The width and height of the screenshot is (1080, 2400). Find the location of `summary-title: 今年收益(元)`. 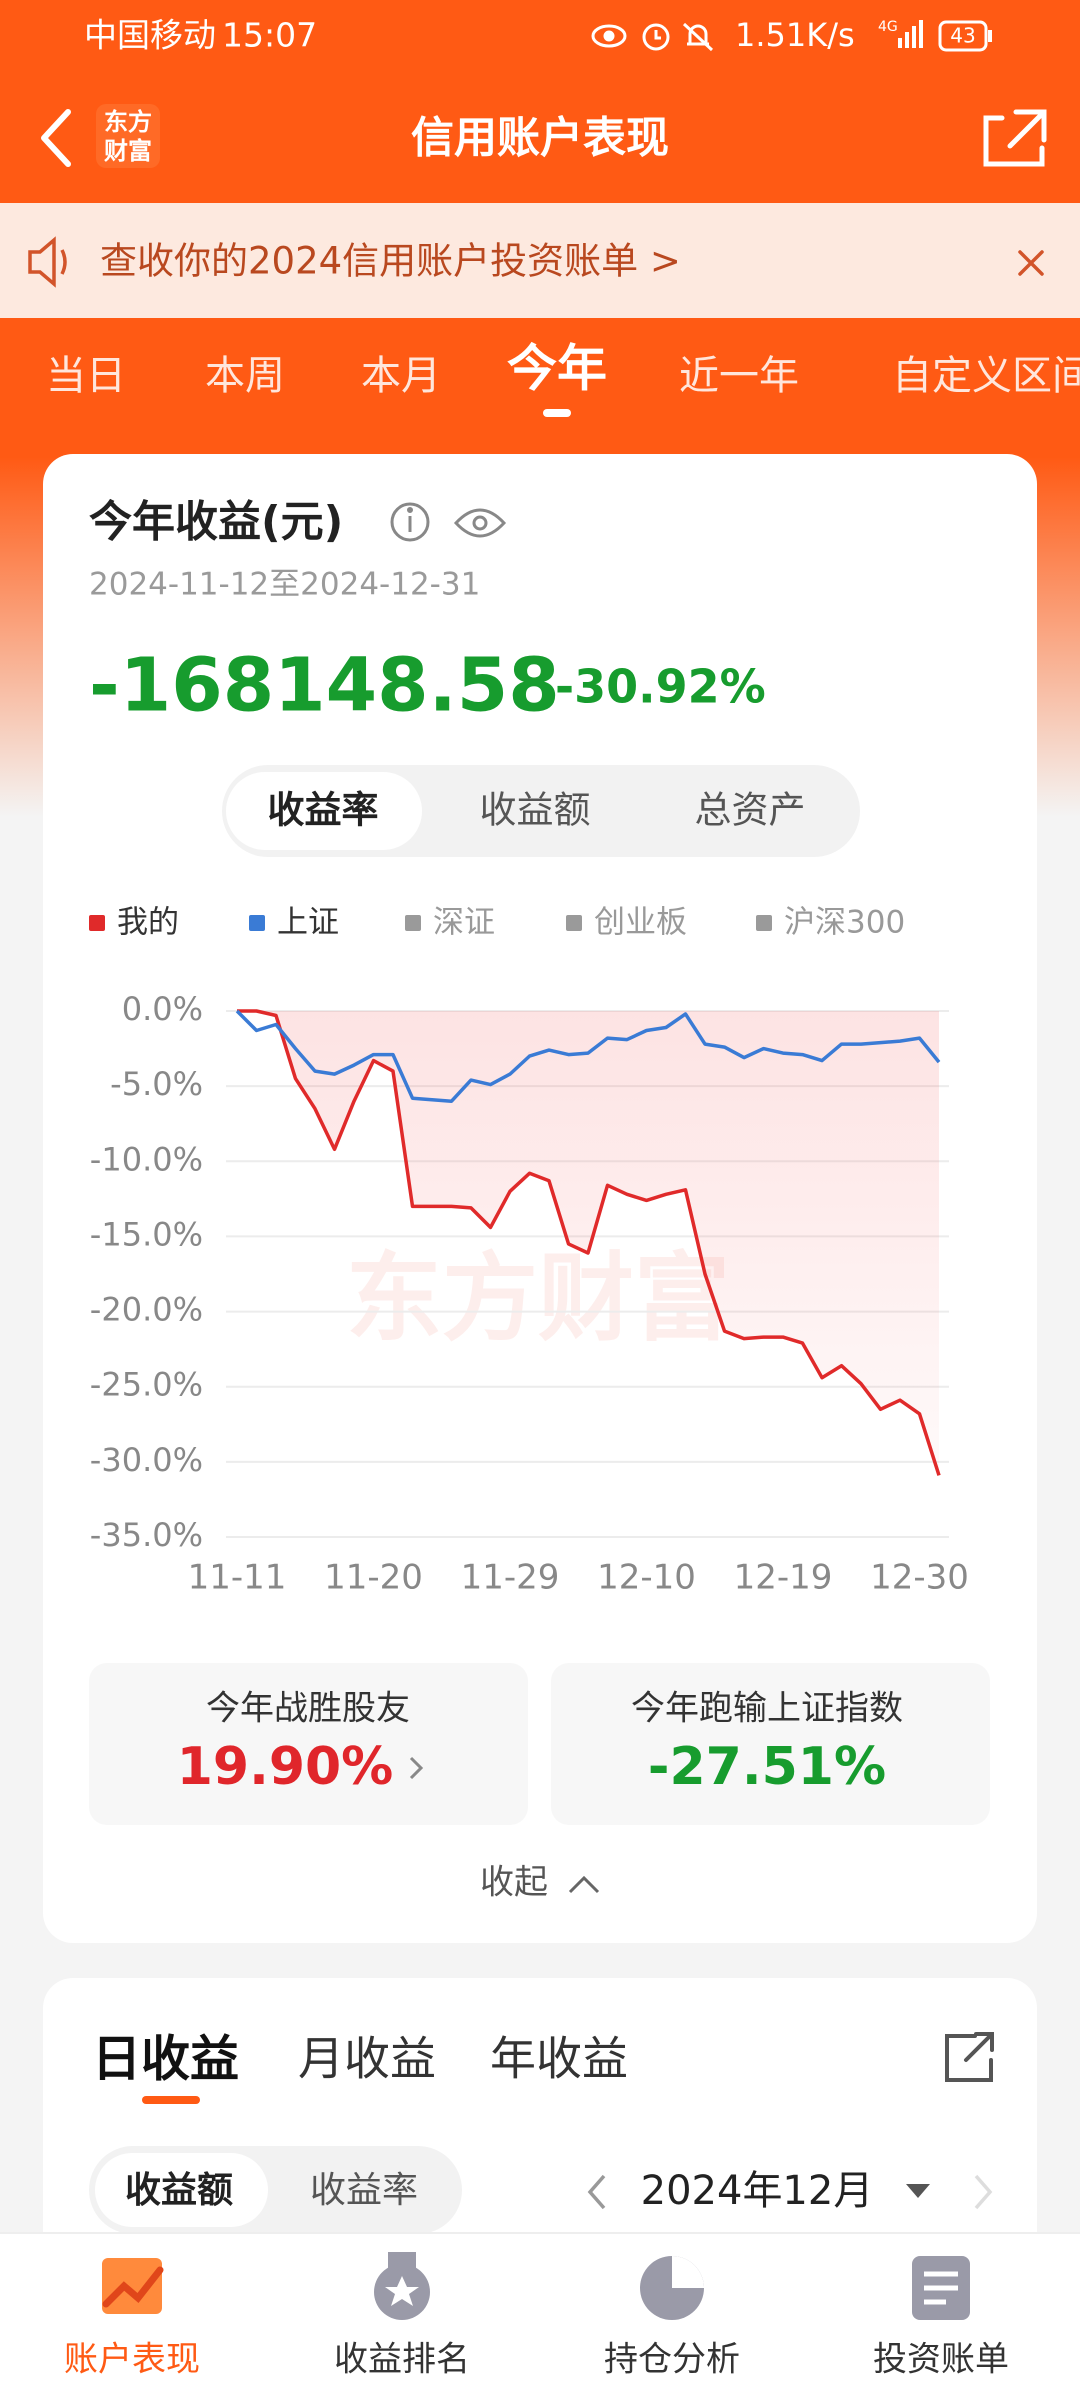

summary-title: 今年收益(元) is located at coordinates (216, 523).